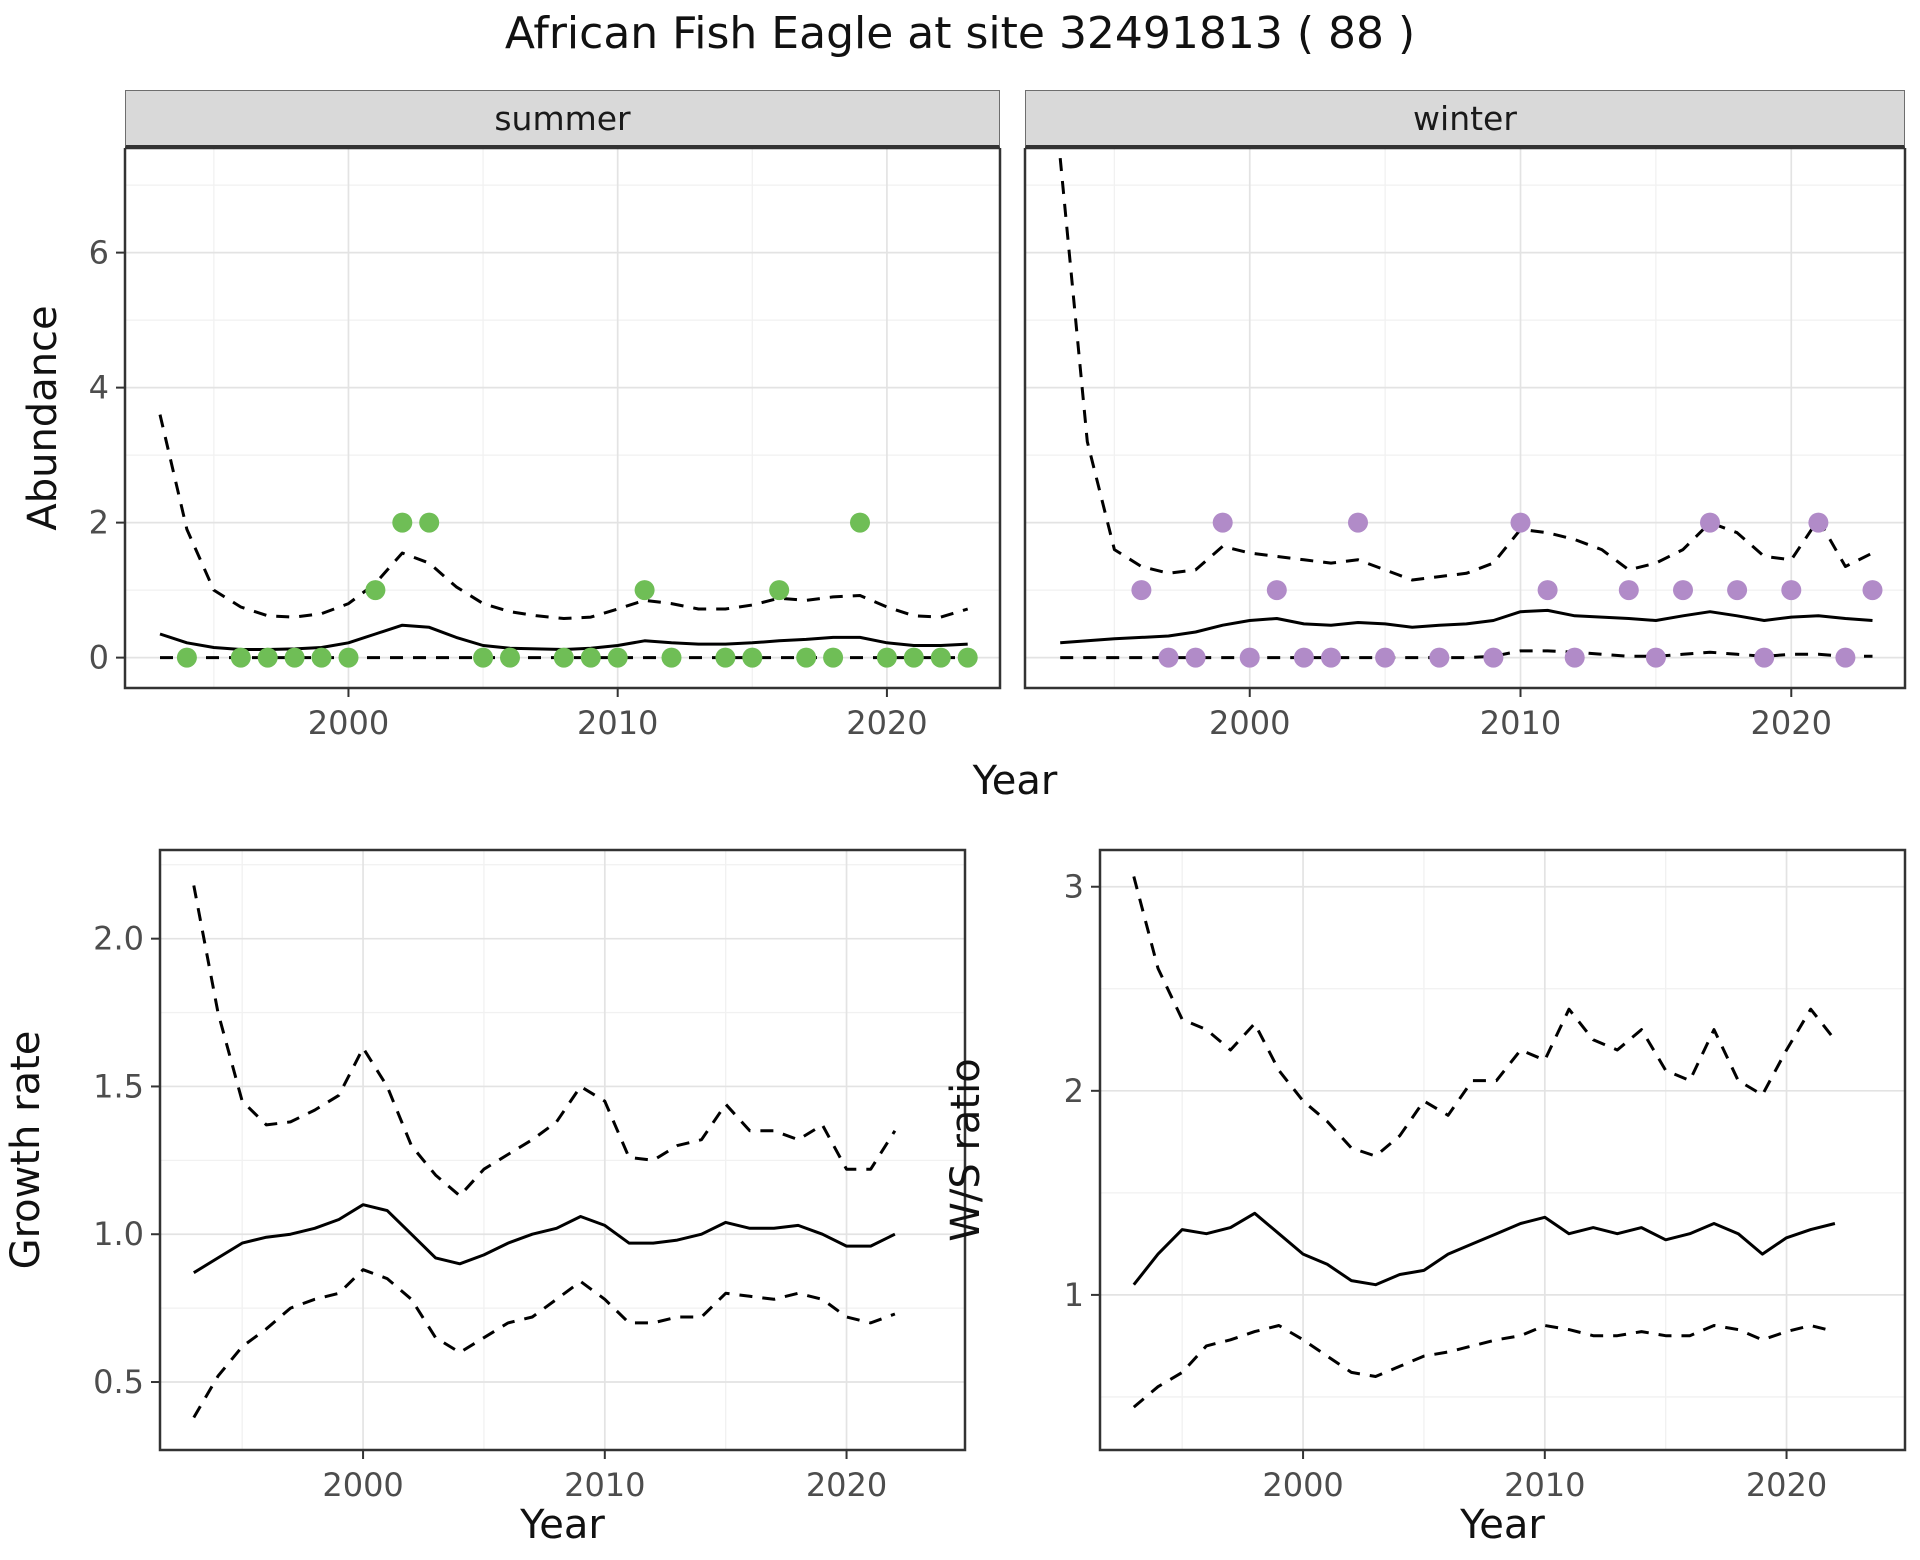 This screenshot has height=1560, width=1920. I want to click on y-tick-label: 6, so click(99, 253).